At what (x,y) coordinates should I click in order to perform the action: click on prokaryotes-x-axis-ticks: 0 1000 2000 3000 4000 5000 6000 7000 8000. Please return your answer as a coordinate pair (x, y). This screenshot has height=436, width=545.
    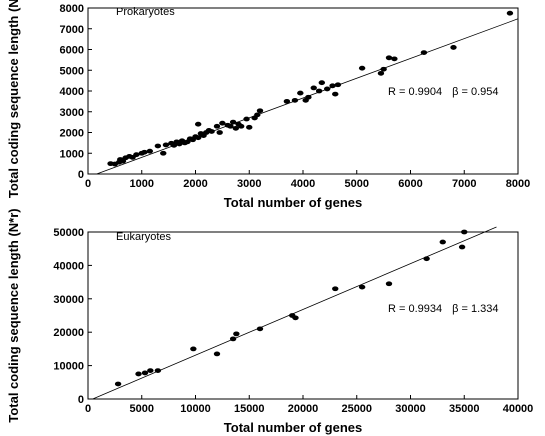
    Looking at the image, I should click on (307, 180).